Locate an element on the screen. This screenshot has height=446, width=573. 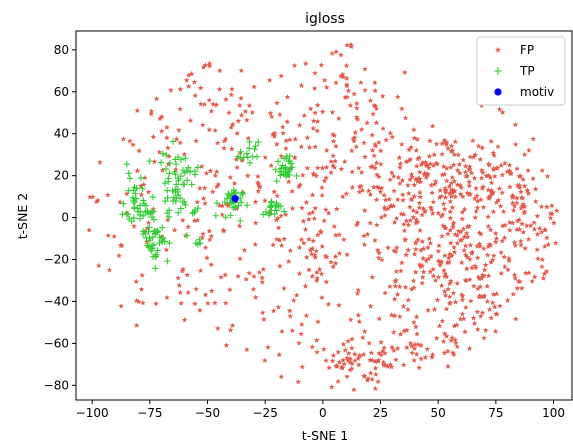
x-tick-label: 0 is located at coordinates (323, 413).